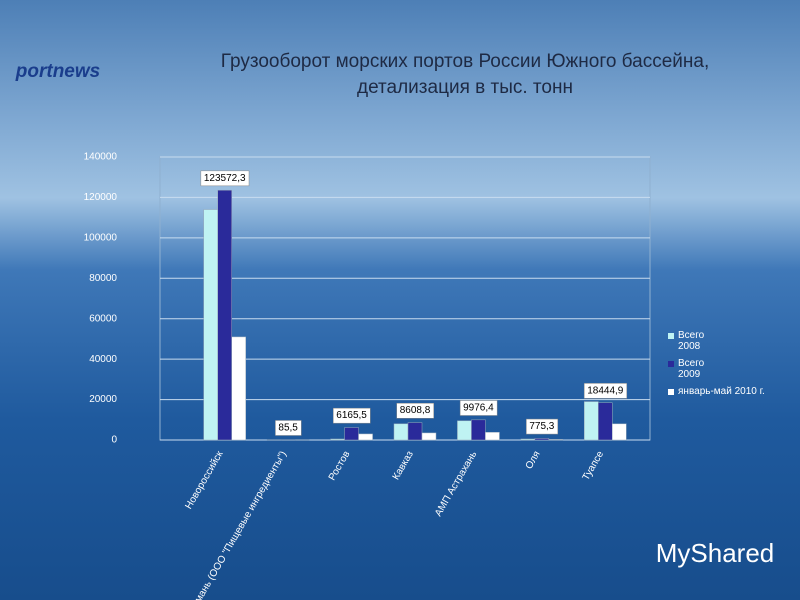 The width and height of the screenshot is (800, 600). I want to click on y-tick-label: 40000, so click(103, 359).